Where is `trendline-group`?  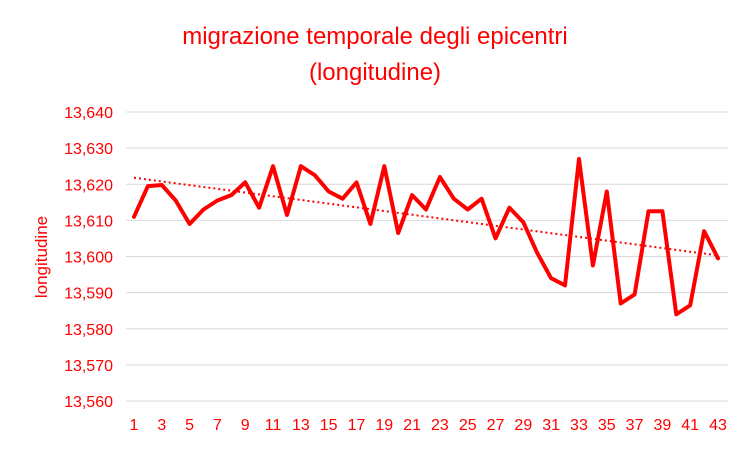
trendline-group is located at coordinates (426, 216).